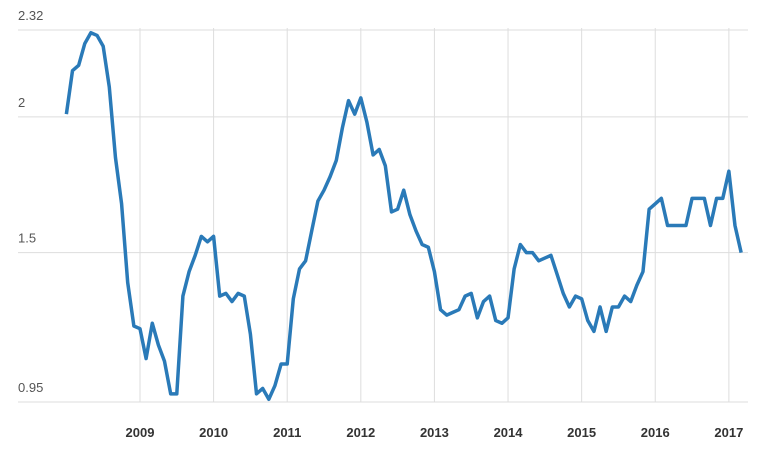 The image size is (780, 458). I want to click on x-tick-label: 2012, so click(360, 432).